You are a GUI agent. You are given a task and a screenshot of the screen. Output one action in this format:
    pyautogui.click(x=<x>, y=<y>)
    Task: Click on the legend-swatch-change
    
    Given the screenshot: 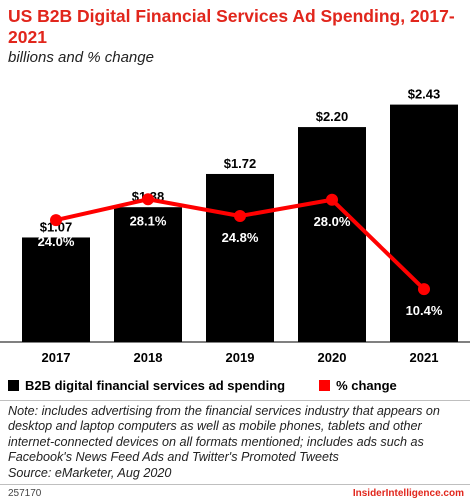 What is the action you would take?
    pyautogui.click(x=325, y=385)
    